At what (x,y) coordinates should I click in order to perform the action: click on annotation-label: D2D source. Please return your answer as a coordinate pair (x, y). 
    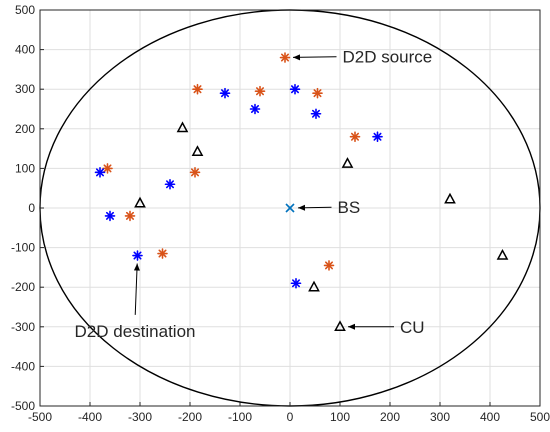
    Looking at the image, I should click on (388, 57).